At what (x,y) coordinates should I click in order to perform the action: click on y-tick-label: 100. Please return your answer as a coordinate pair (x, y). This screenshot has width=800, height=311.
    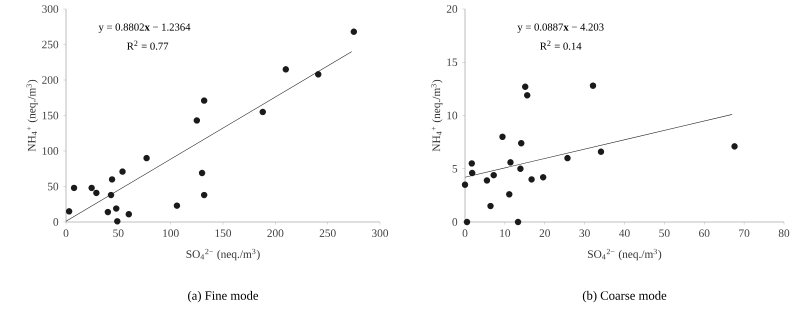
    Looking at the image, I should click on (50, 151).